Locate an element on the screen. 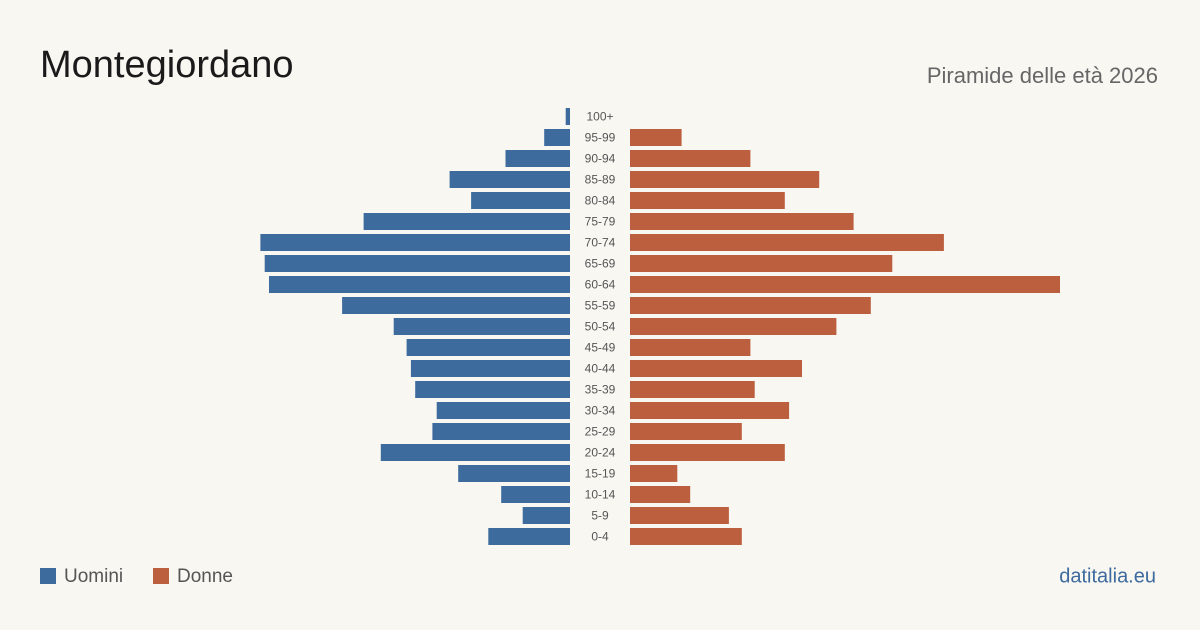  age-label: 15-19 is located at coordinates (600, 474).